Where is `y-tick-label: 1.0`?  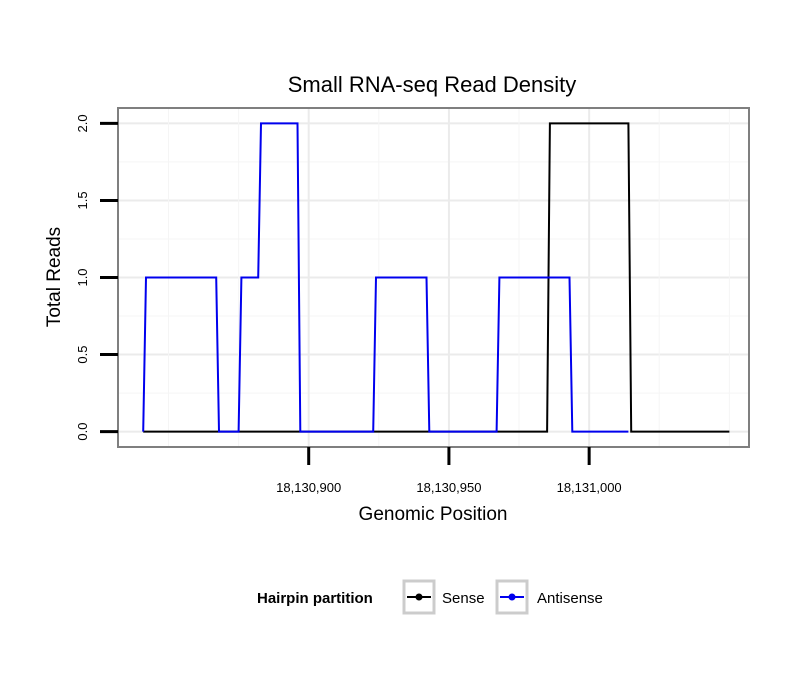
y-tick-label: 1.0 is located at coordinates (82, 277).